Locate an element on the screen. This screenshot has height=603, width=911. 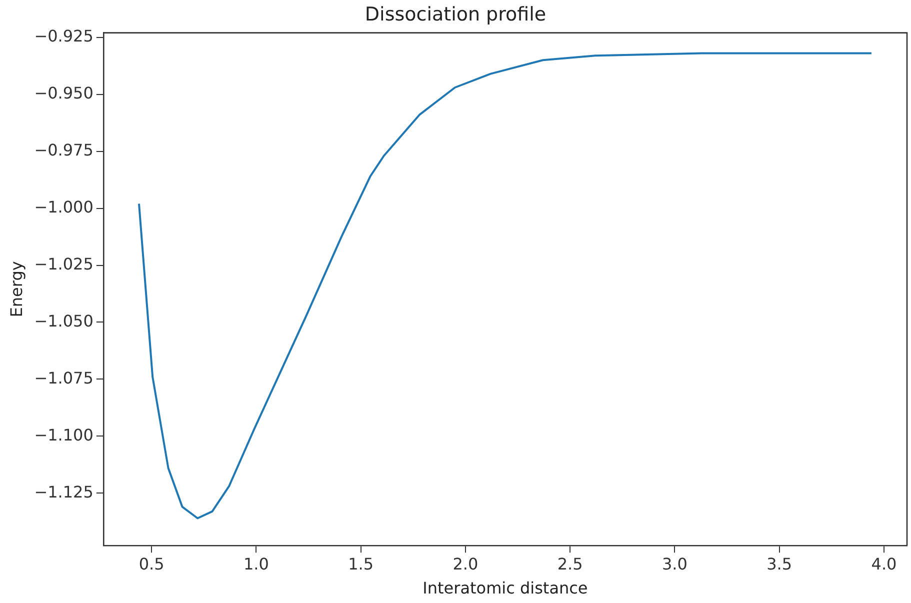
x-tick-label: 2.0 is located at coordinates (465, 564).